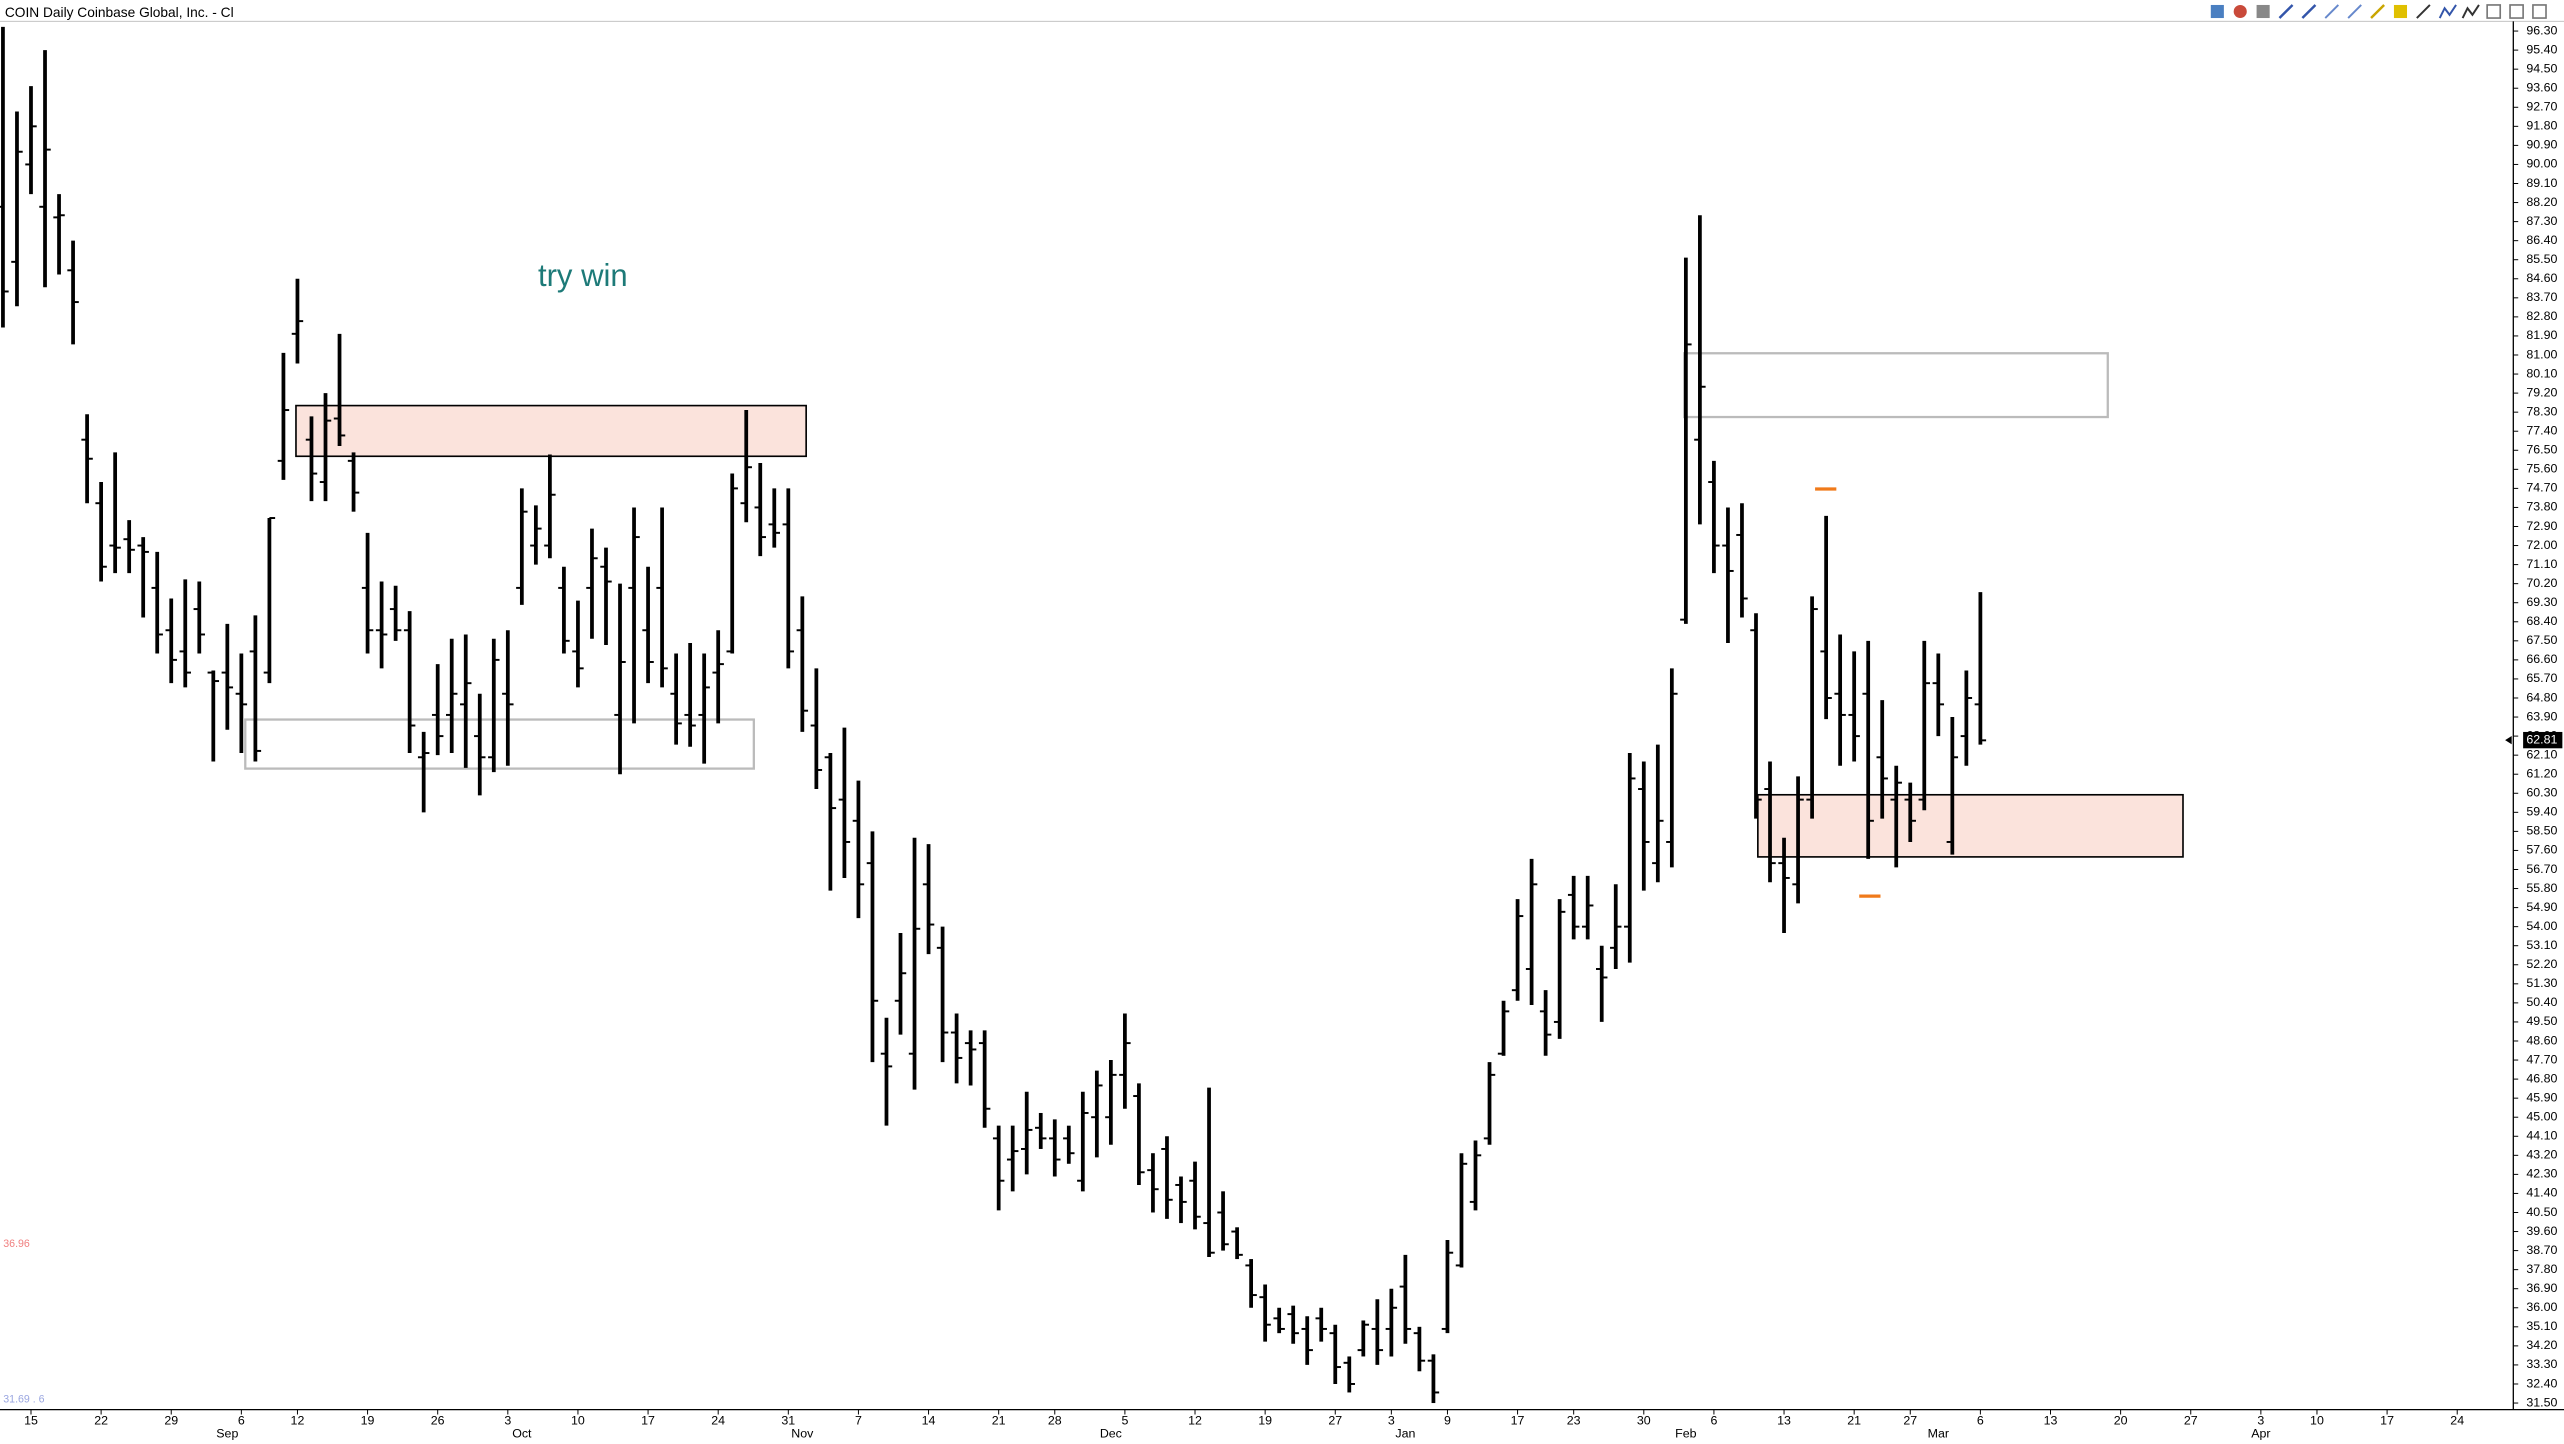  What do you see at coordinates (2541, 126) in the screenshot?
I see `y-tick-label: 91.80` at bounding box center [2541, 126].